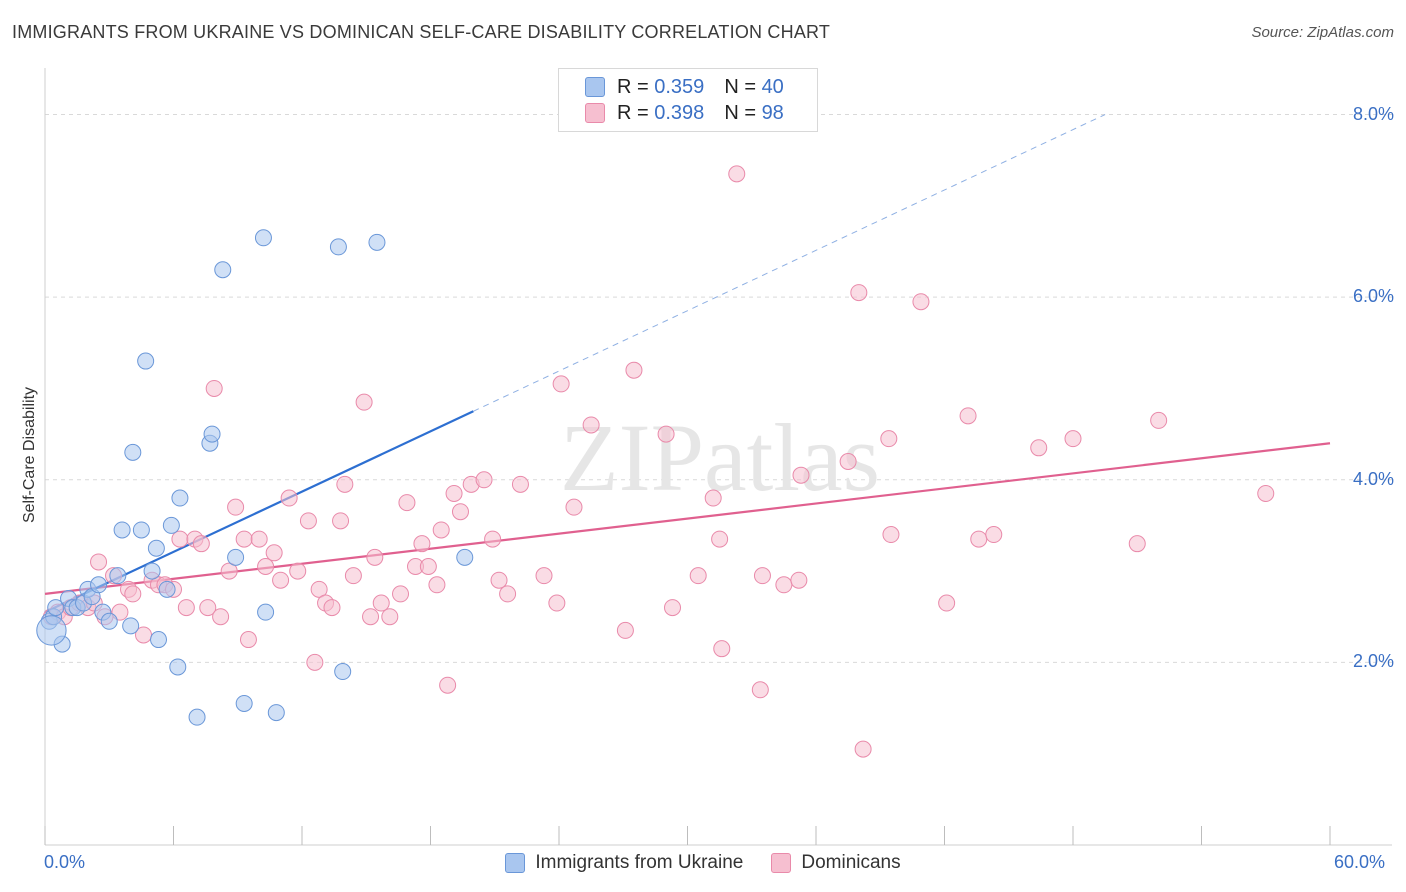  Describe the element at coordinates (684, 113) in the screenshot. I see `stats-legend-row-dominicans: R = 0.398 N = 98` at that location.